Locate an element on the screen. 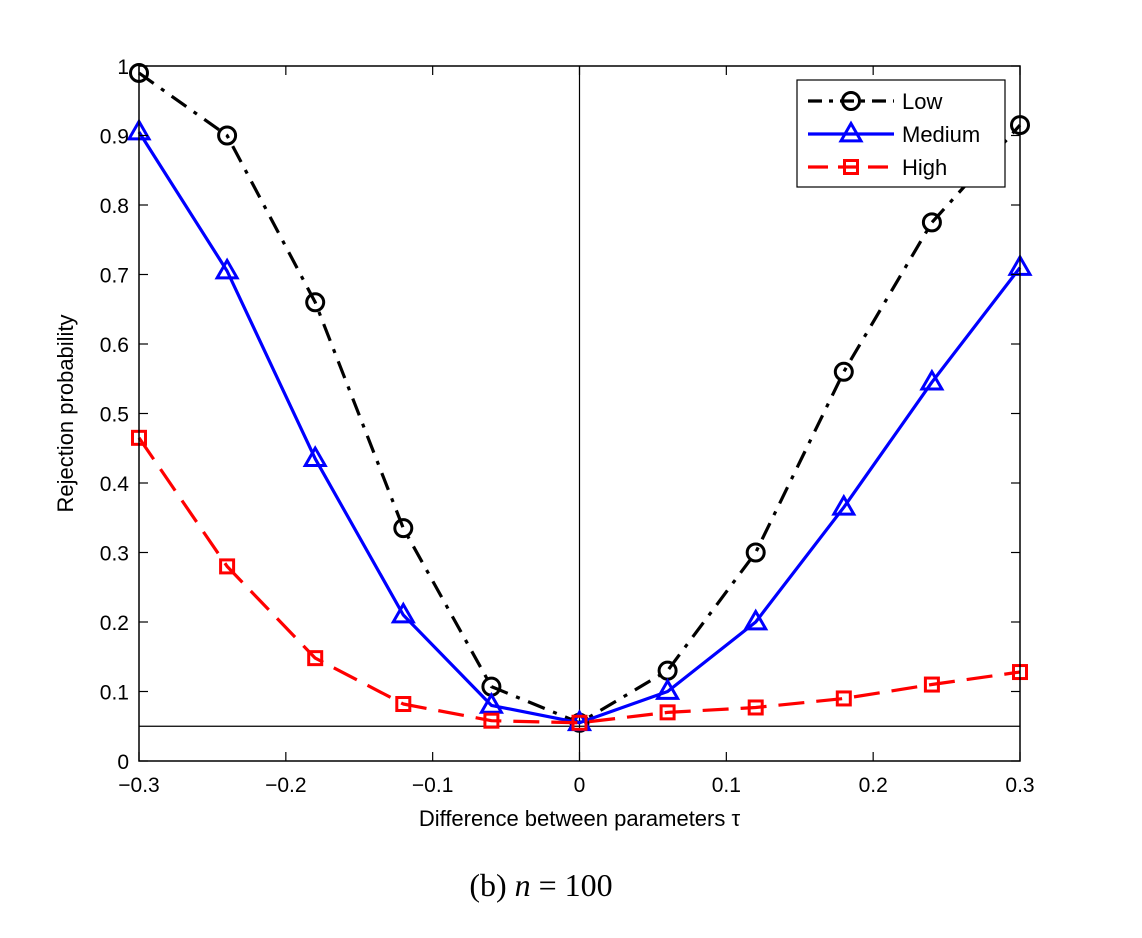 The image size is (1142, 938). caption-prefix: (b) is located at coordinates (491, 885).